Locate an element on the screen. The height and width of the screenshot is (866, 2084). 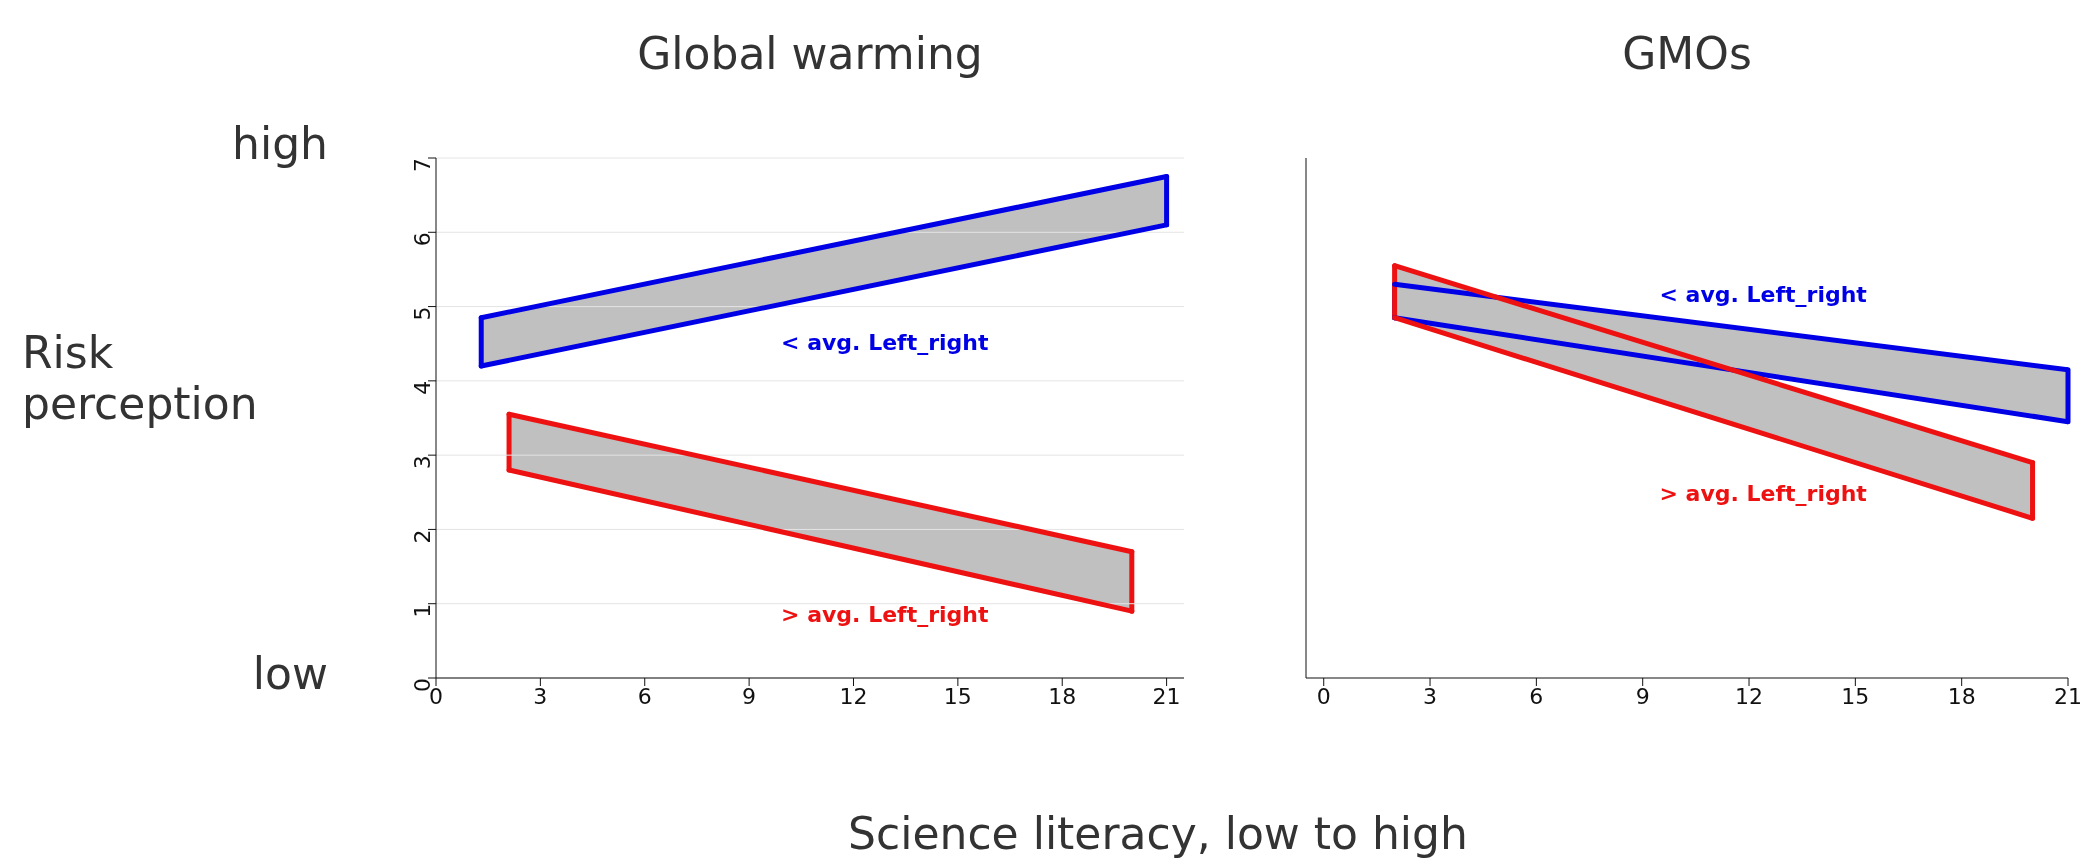
y-tick-label: 4 is located at coordinates (422, 387).